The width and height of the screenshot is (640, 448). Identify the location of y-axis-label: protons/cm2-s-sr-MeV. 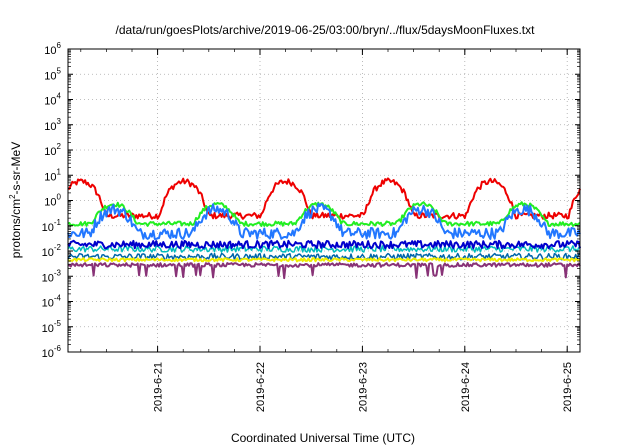
(15, 200).